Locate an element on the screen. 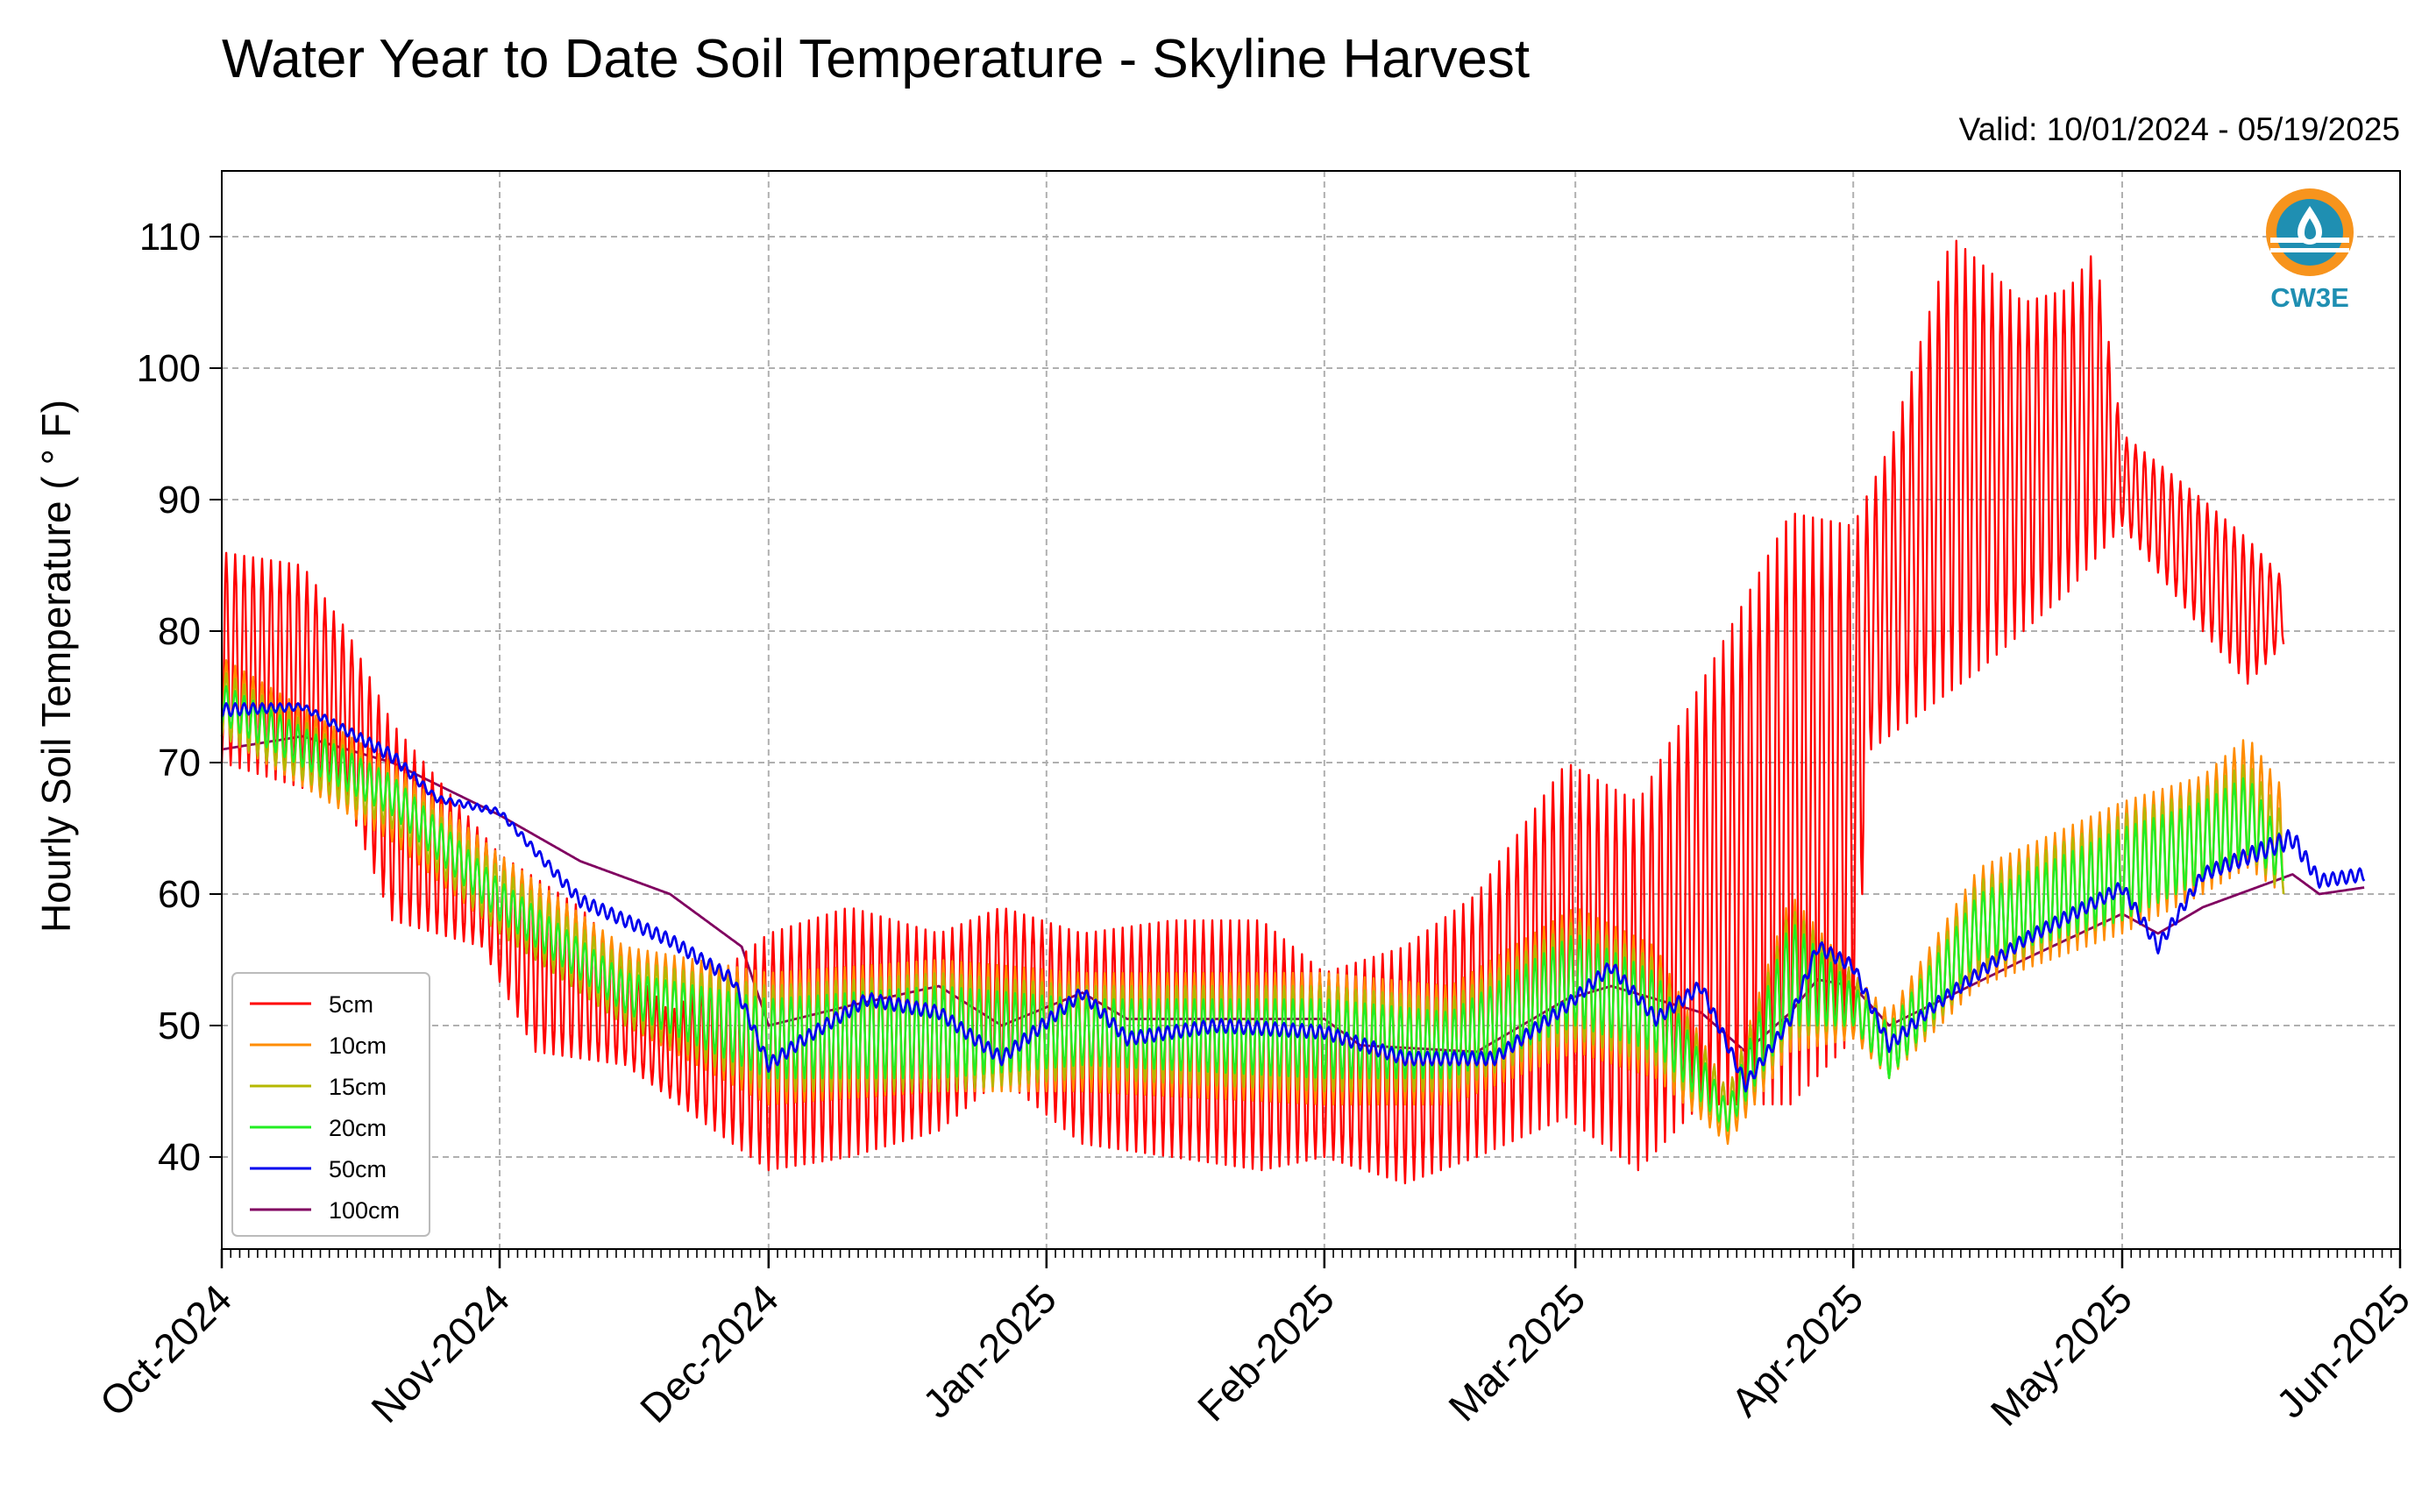  legend: 5cm 10cm 15cm 20cm 50cm 100cm is located at coordinates (330, 1104).